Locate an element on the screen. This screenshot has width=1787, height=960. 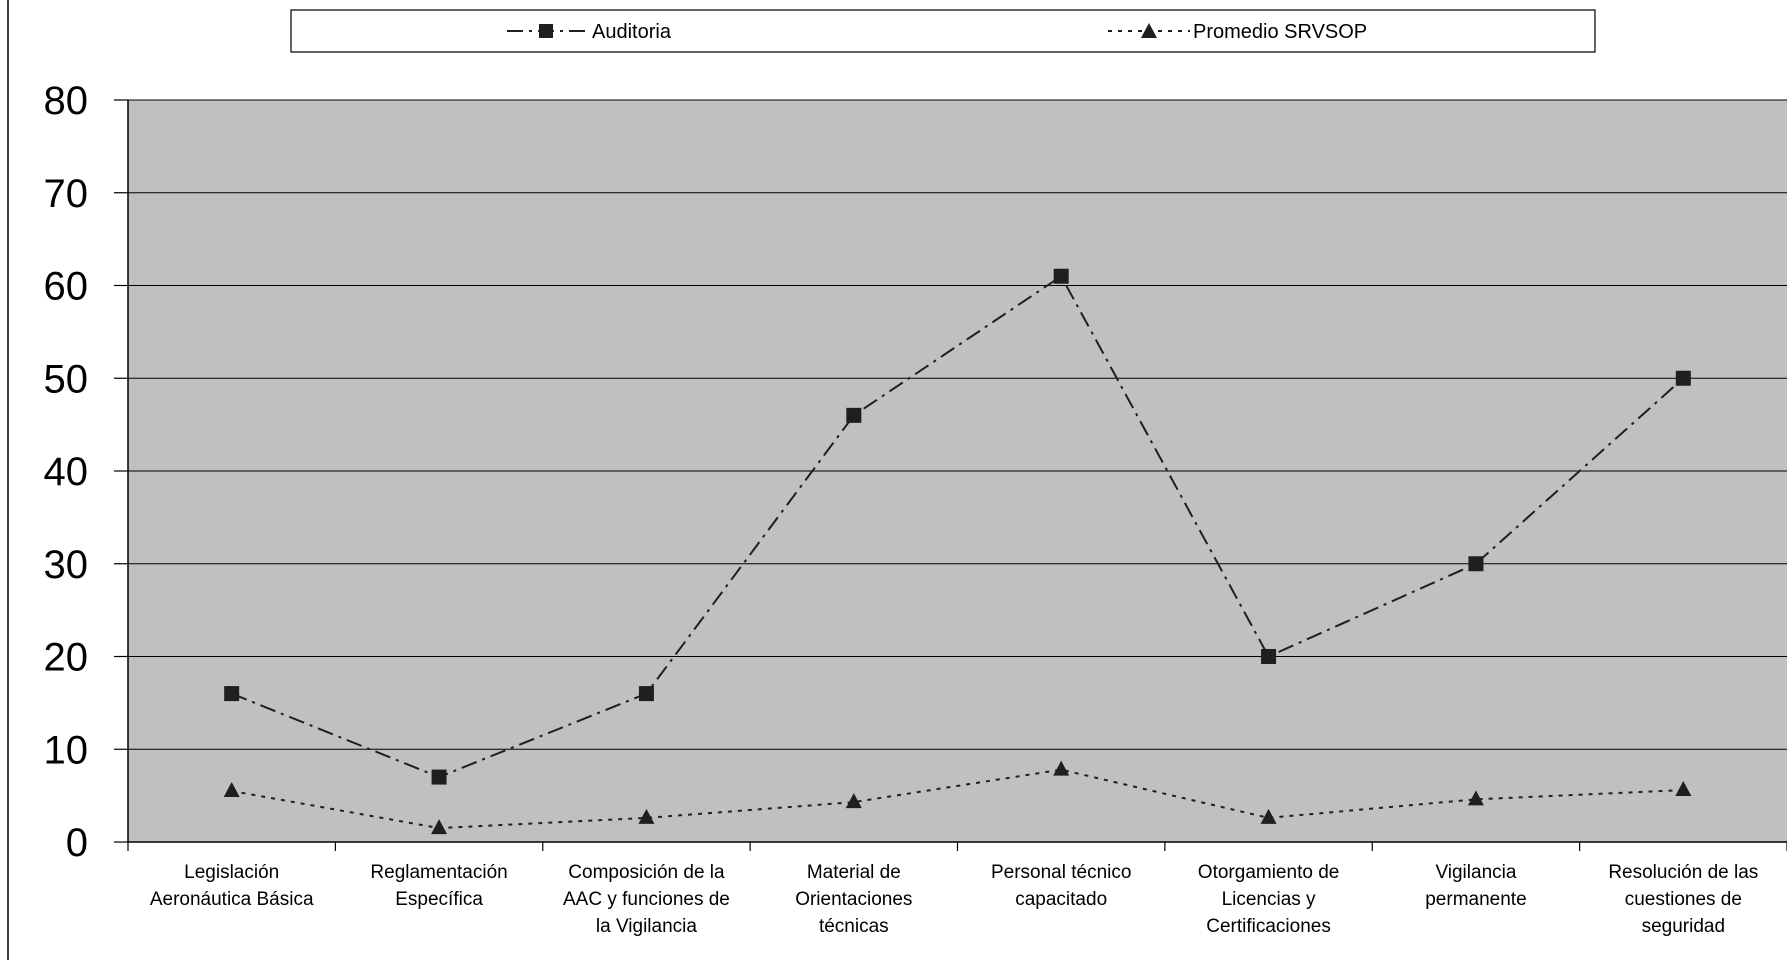
legend-box is located at coordinates (943, 31).